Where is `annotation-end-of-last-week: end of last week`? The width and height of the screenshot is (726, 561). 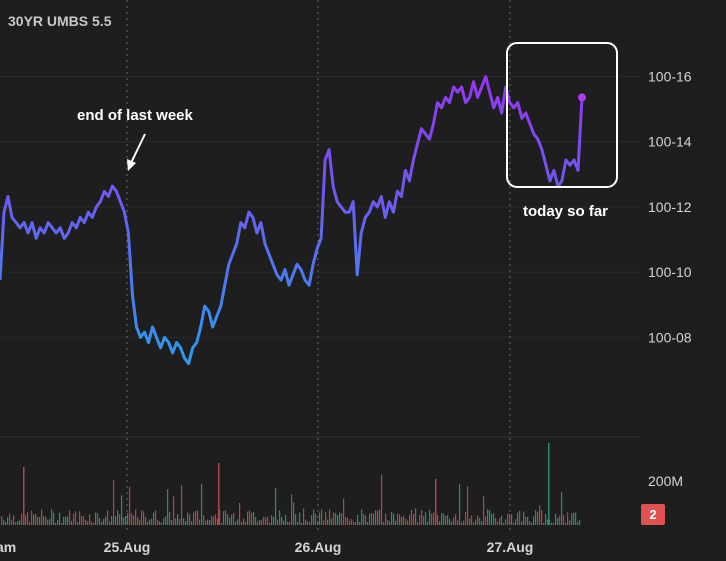
annotation-end-of-last-week: end of last week is located at coordinates (135, 115).